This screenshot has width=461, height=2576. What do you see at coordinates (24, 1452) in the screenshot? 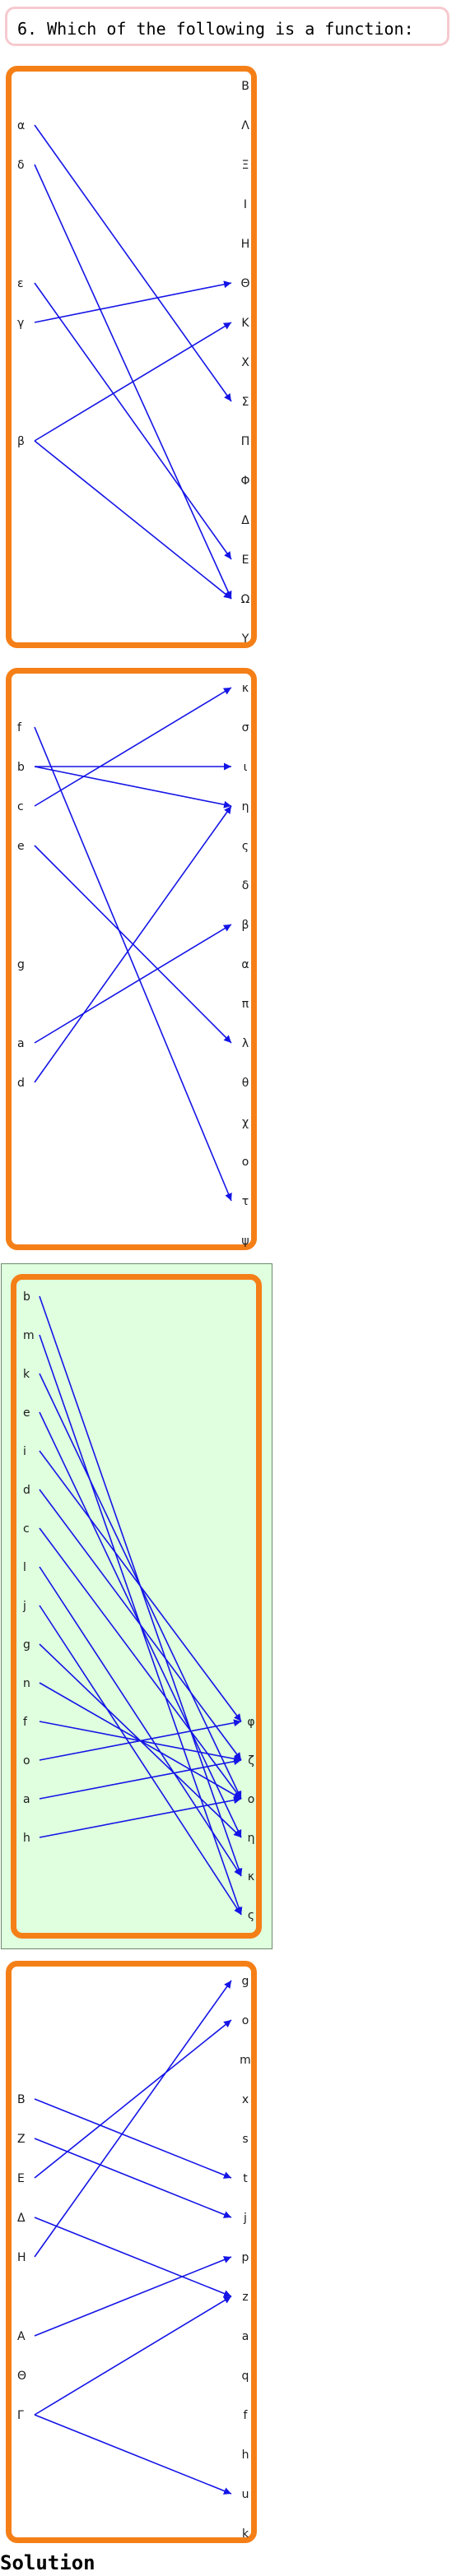
I see `domain-label: i` at bounding box center [24, 1452].